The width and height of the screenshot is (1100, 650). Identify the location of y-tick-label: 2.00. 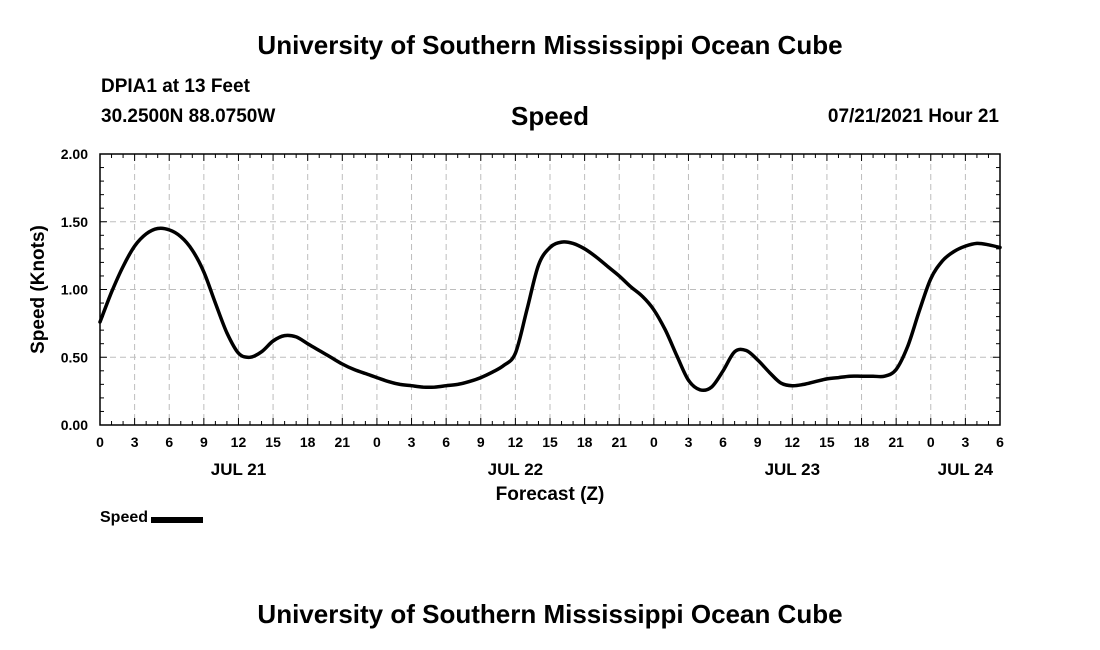
(74, 154).